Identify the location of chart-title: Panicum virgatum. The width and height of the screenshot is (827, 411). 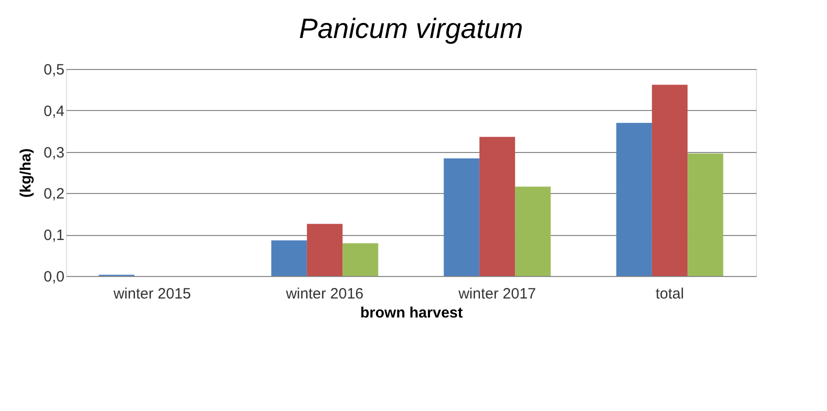
(411, 28).